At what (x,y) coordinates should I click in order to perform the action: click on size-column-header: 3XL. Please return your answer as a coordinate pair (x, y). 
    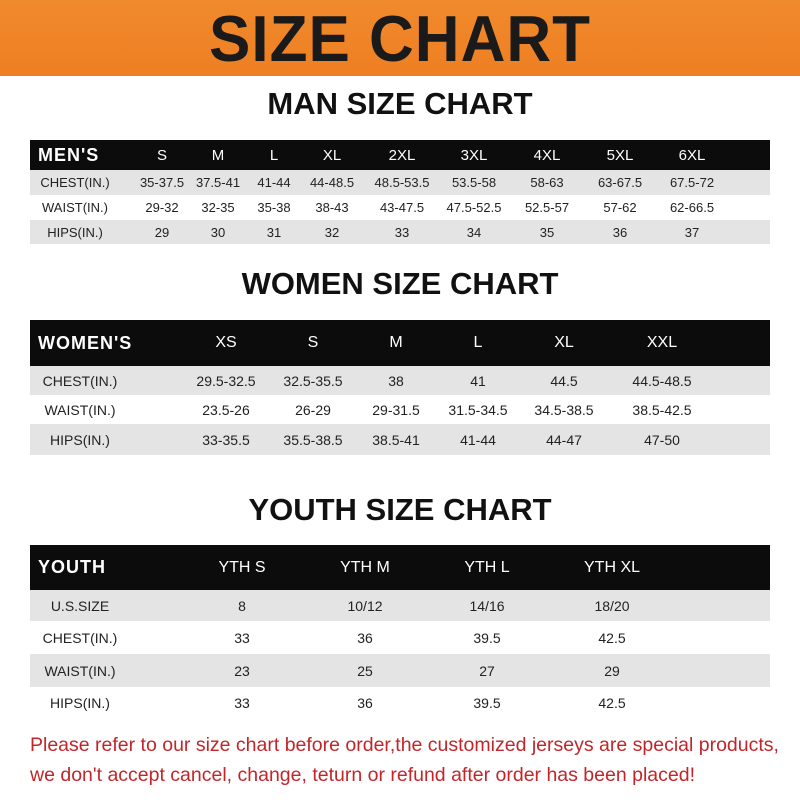
    Looking at the image, I should click on (474, 155).